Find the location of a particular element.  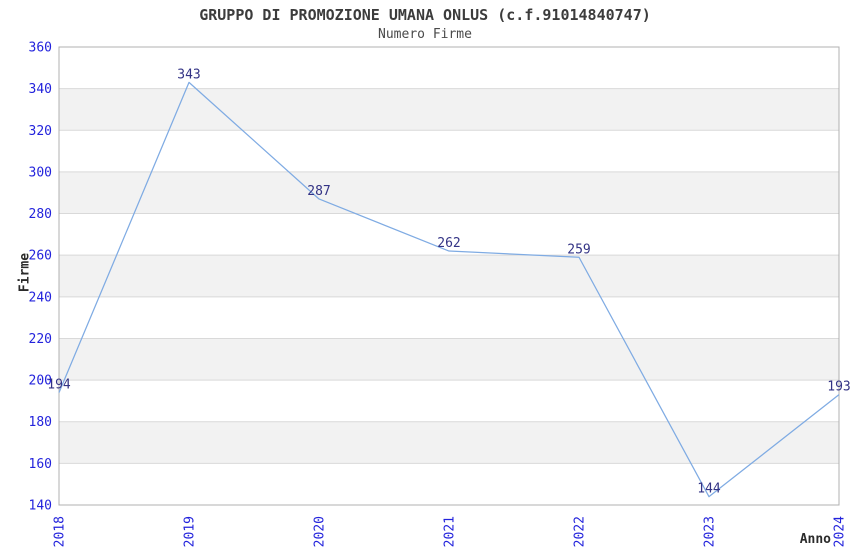

data-label: 194 is located at coordinates (59, 385).